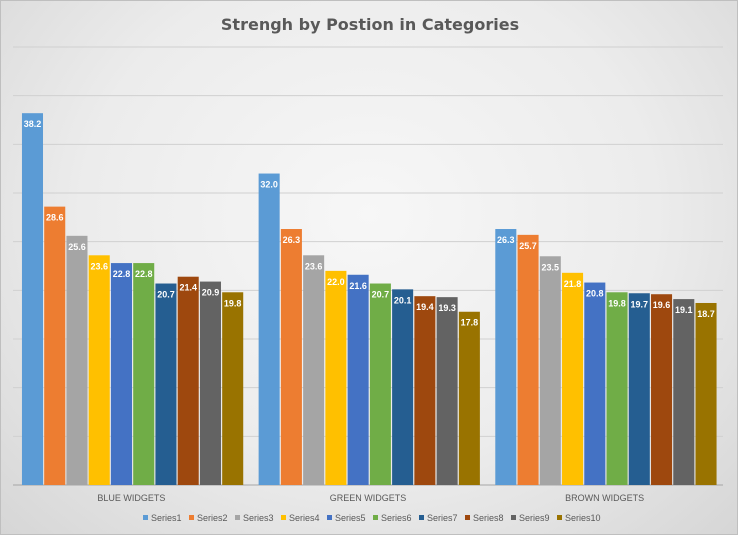  I want to click on data-label: 22.0, so click(336, 282).